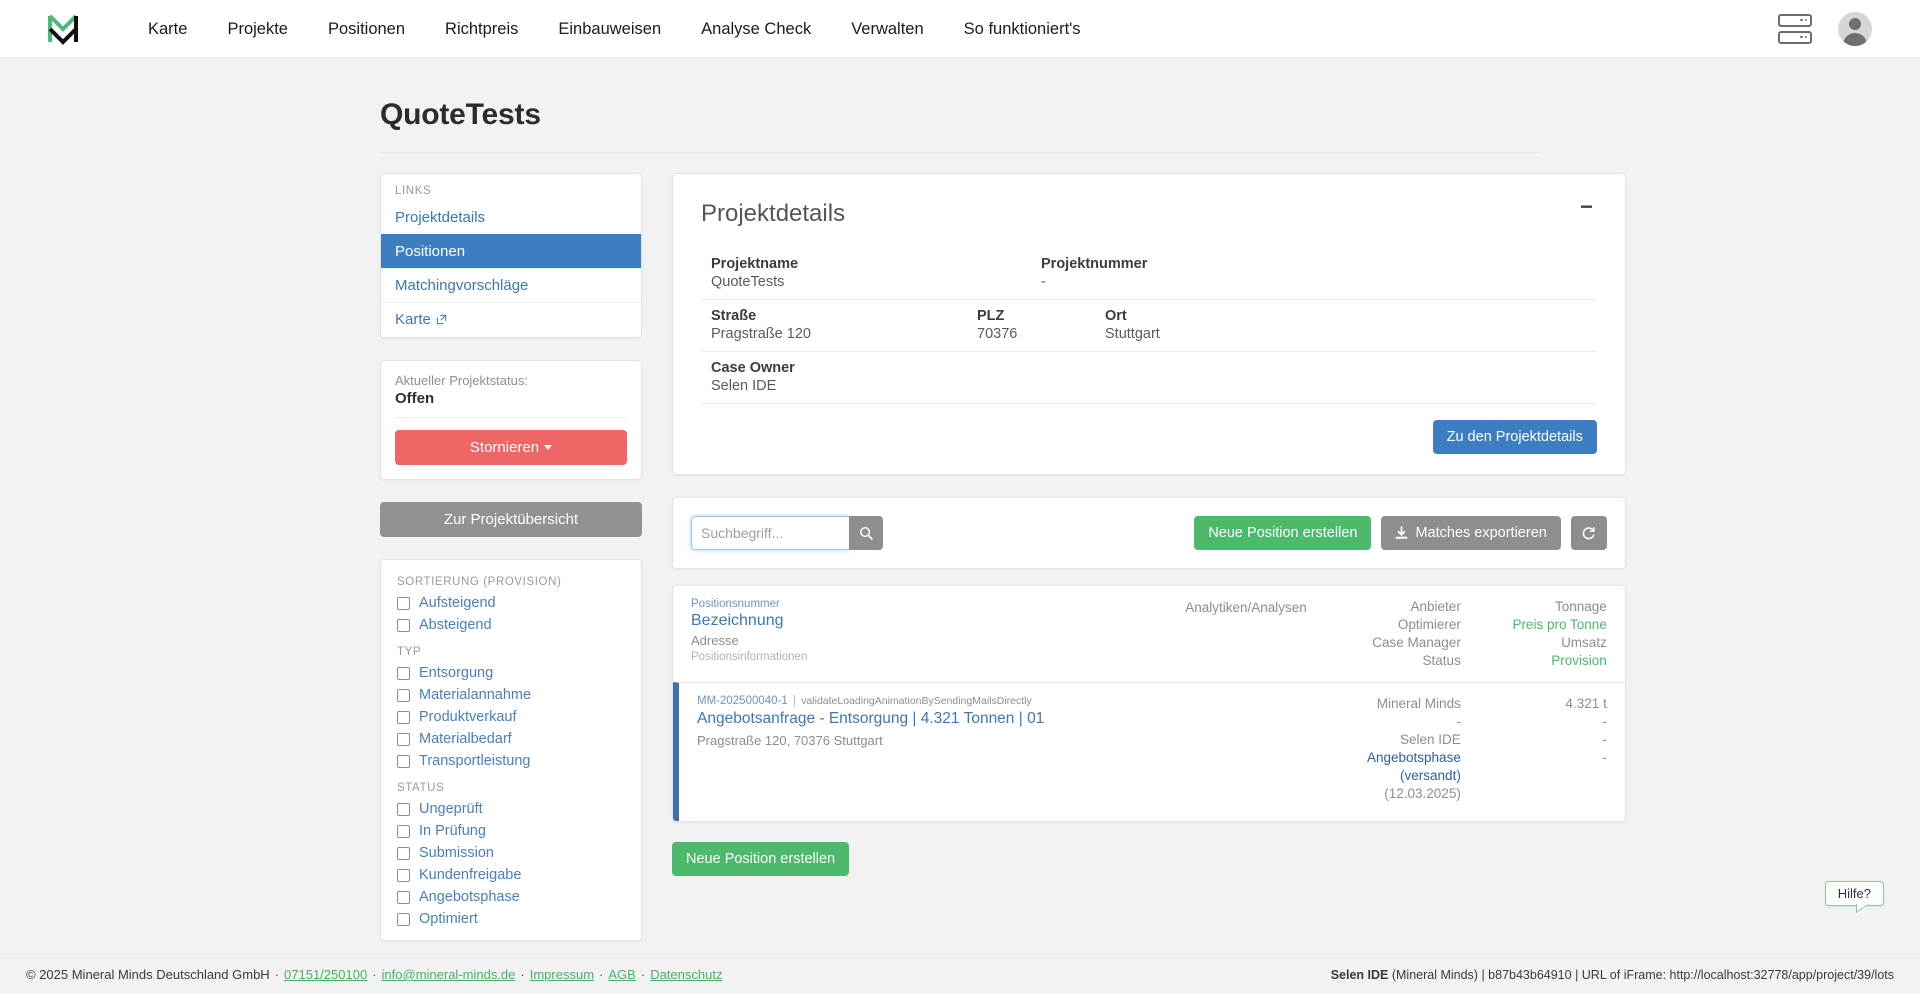 The height and width of the screenshot is (994, 1920). I want to click on filter-label: Absteigend, so click(455, 625).